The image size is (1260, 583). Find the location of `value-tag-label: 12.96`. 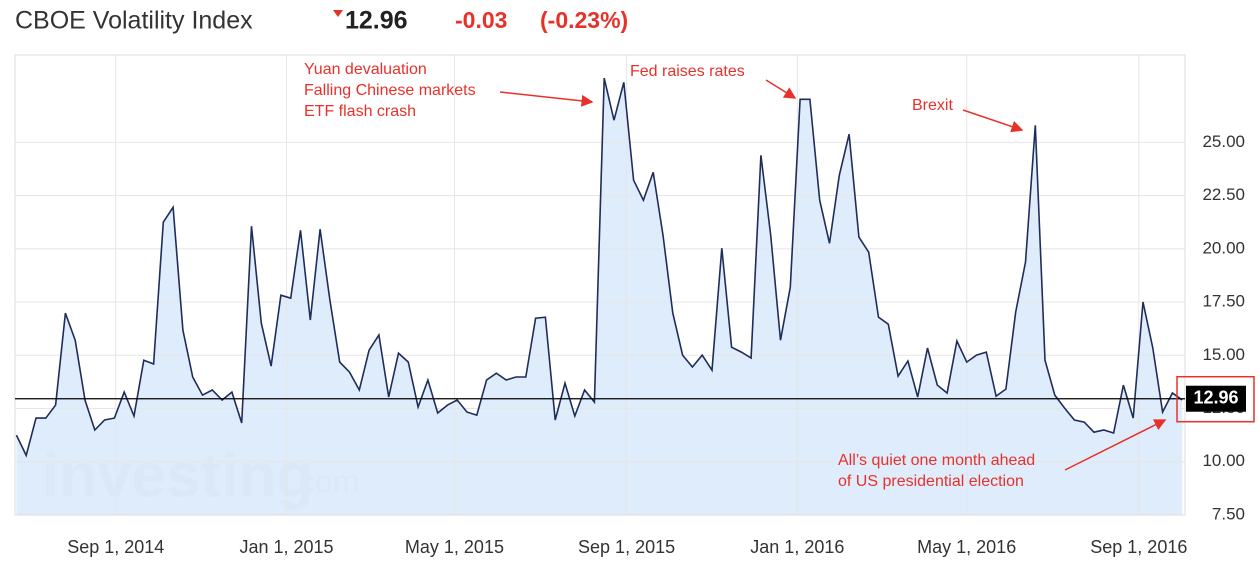

value-tag-label: 12.96 is located at coordinates (1215, 397).